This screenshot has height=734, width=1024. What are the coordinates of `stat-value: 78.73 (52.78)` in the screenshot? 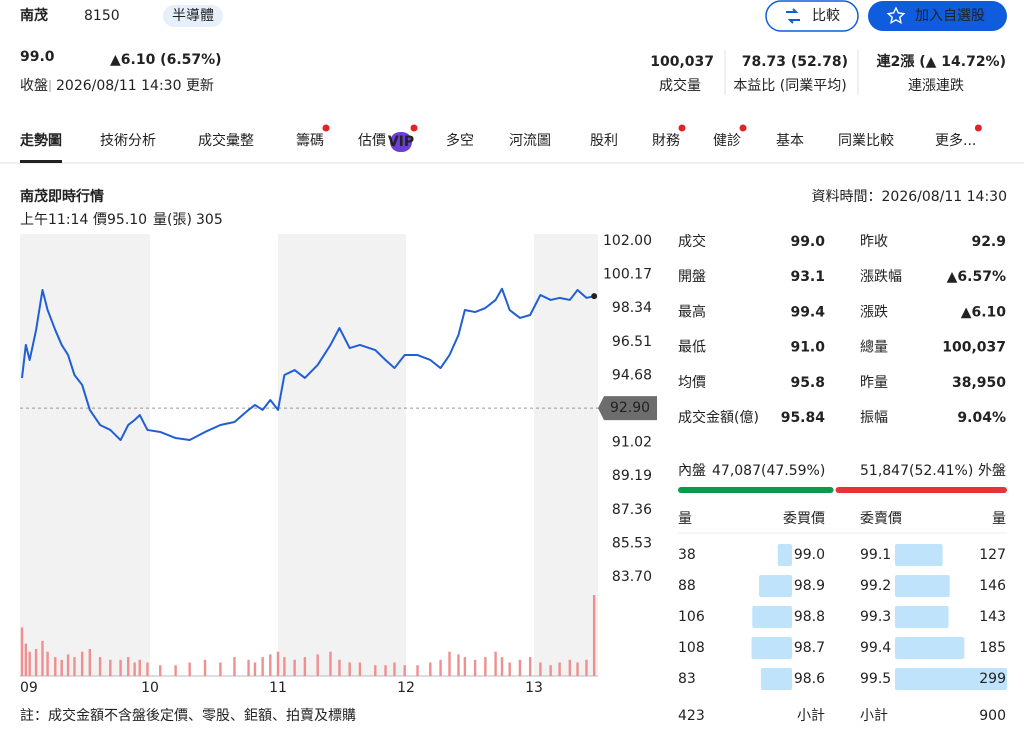 It's located at (795, 62).